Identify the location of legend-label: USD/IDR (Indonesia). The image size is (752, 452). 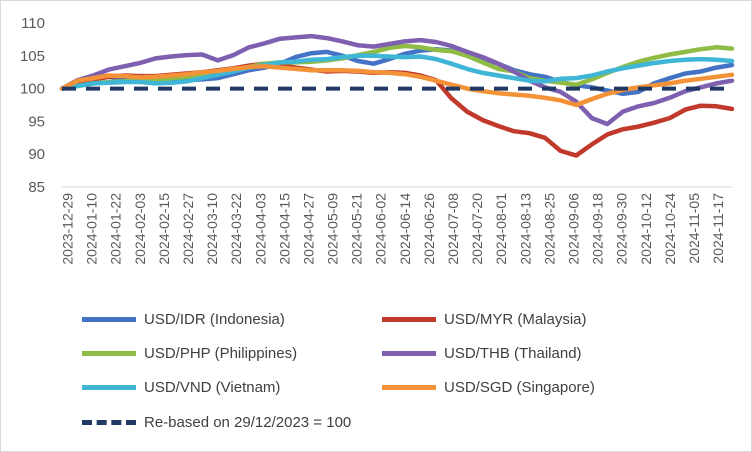
(214, 319).